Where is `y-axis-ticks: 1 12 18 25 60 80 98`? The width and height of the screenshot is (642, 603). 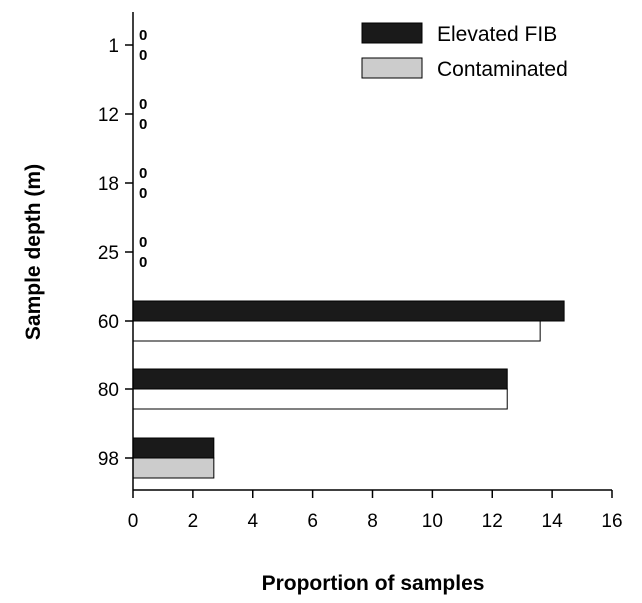 y-axis-ticks: 1 12 18 25 60 80 98 is located at coordinates (115, 253).